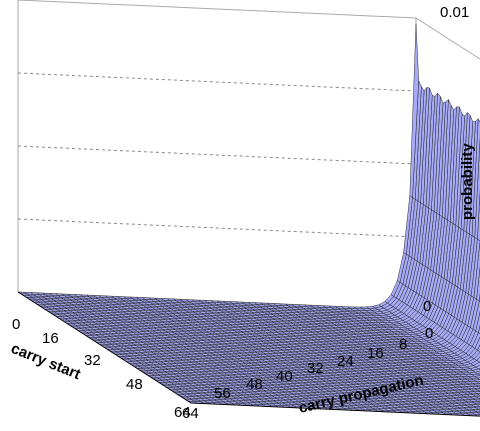  I want to click on x-tick-label: 16, so click(50, 338).